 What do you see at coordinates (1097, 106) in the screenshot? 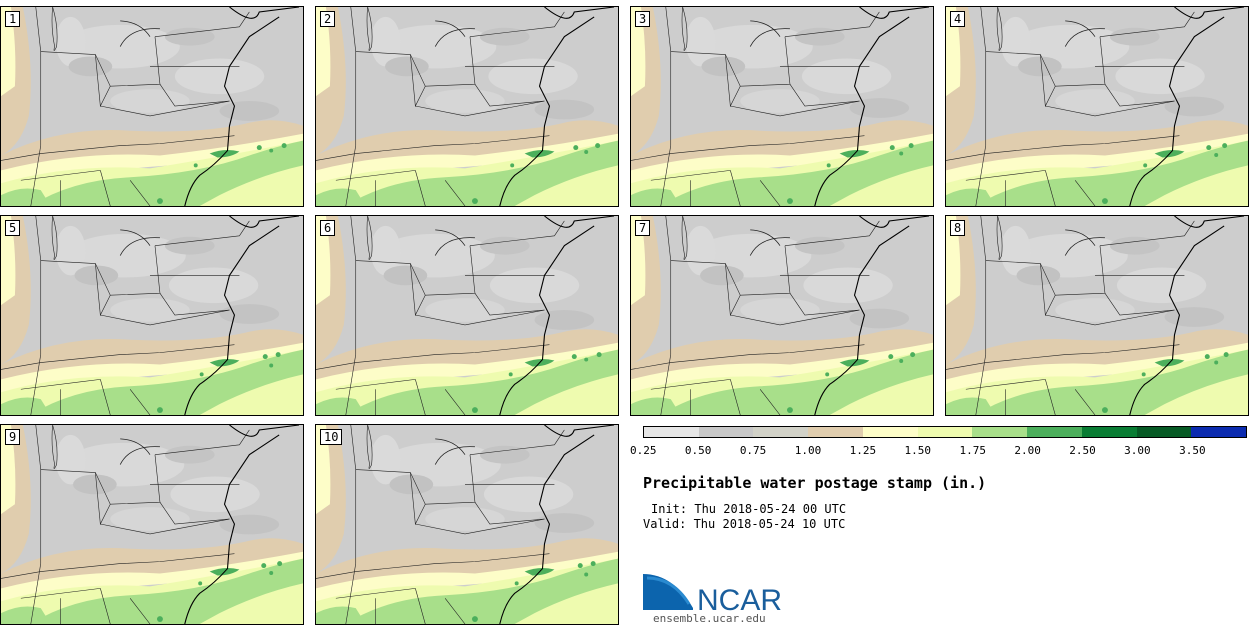
I see `stamp-panel: 4` at bounding box center [1097, 106].